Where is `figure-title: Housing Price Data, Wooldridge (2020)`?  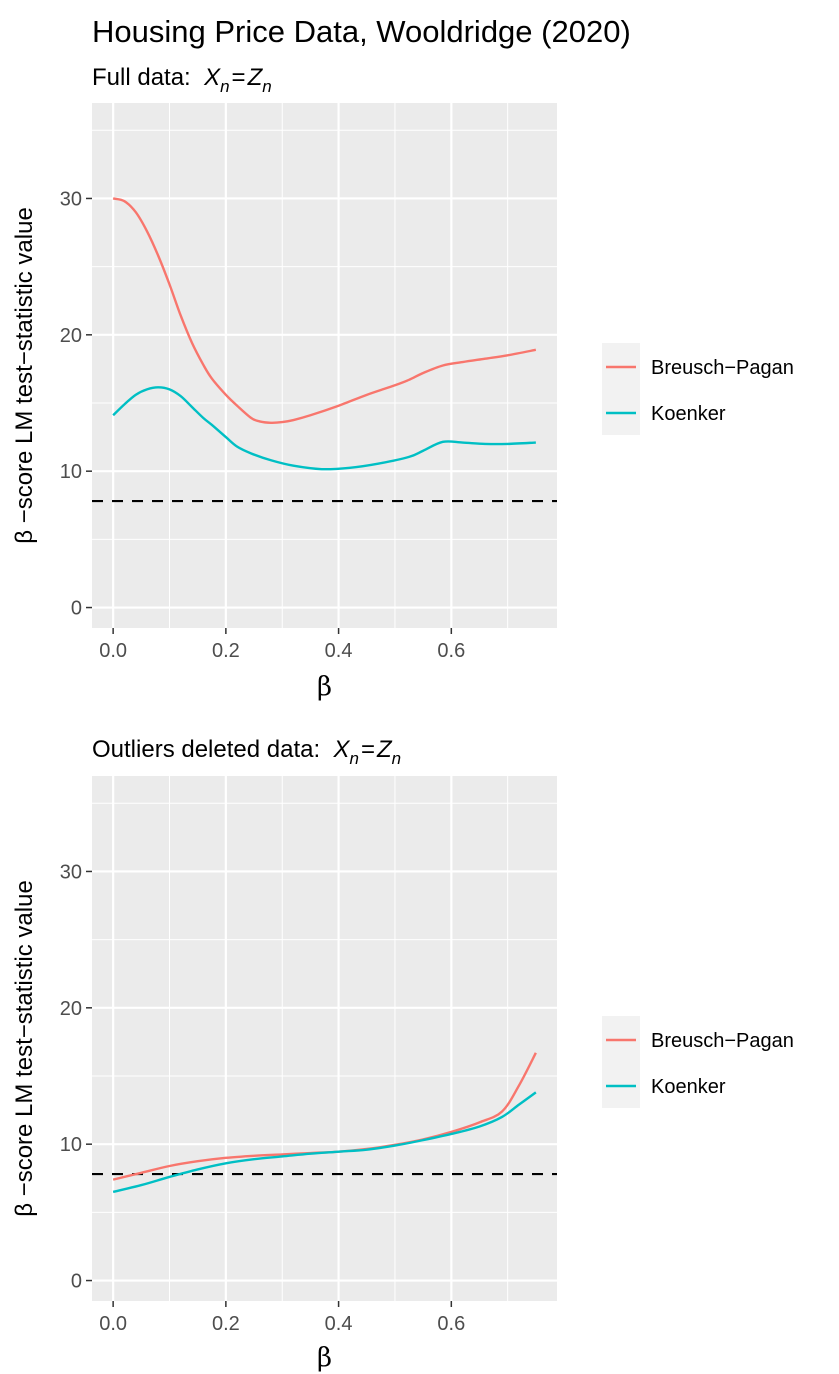 figure-title: Housing Price Data, Wooldridge (2020) is located at coordinates (361, 31).